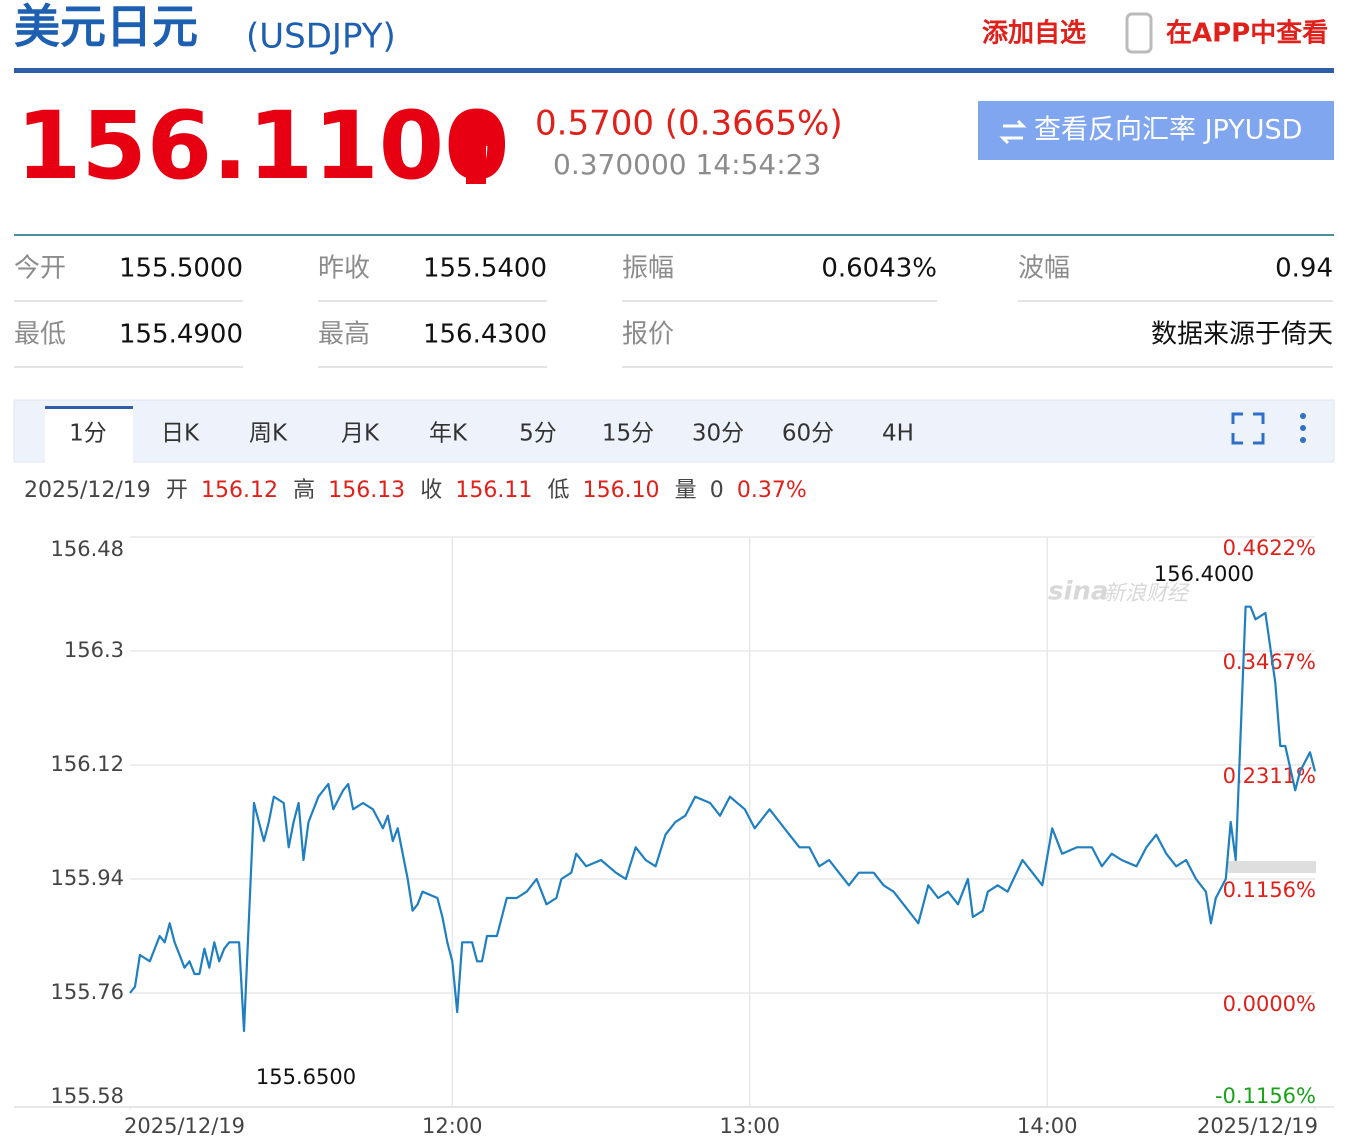 This screenshot has width=1360, height=1140. I want to click on price-marker, so click(1272, 867).